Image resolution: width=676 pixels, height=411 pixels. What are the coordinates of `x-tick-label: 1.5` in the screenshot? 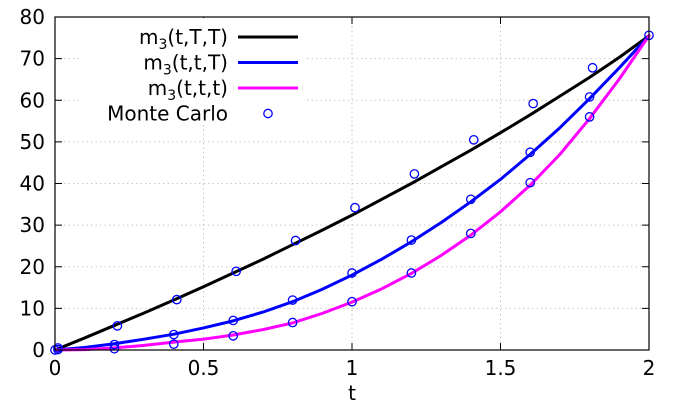 It's located at (501, 368).